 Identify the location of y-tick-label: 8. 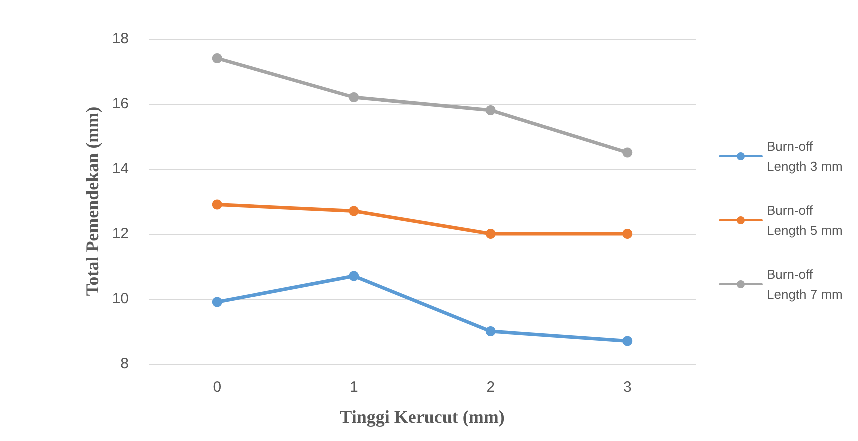
(124, 364).